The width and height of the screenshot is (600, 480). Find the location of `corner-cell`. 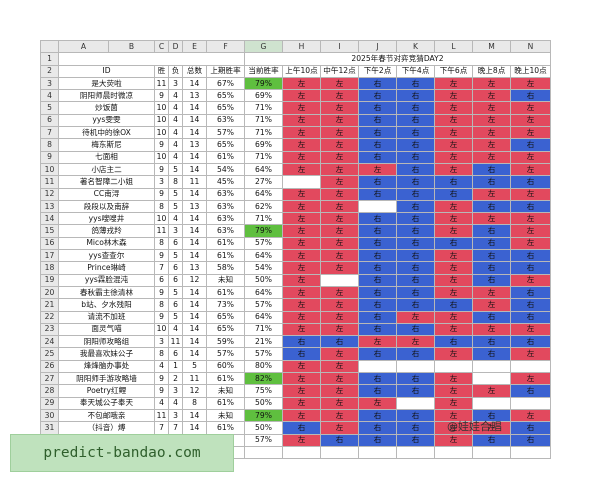

corner-cell is located at coordinates (49, 46).